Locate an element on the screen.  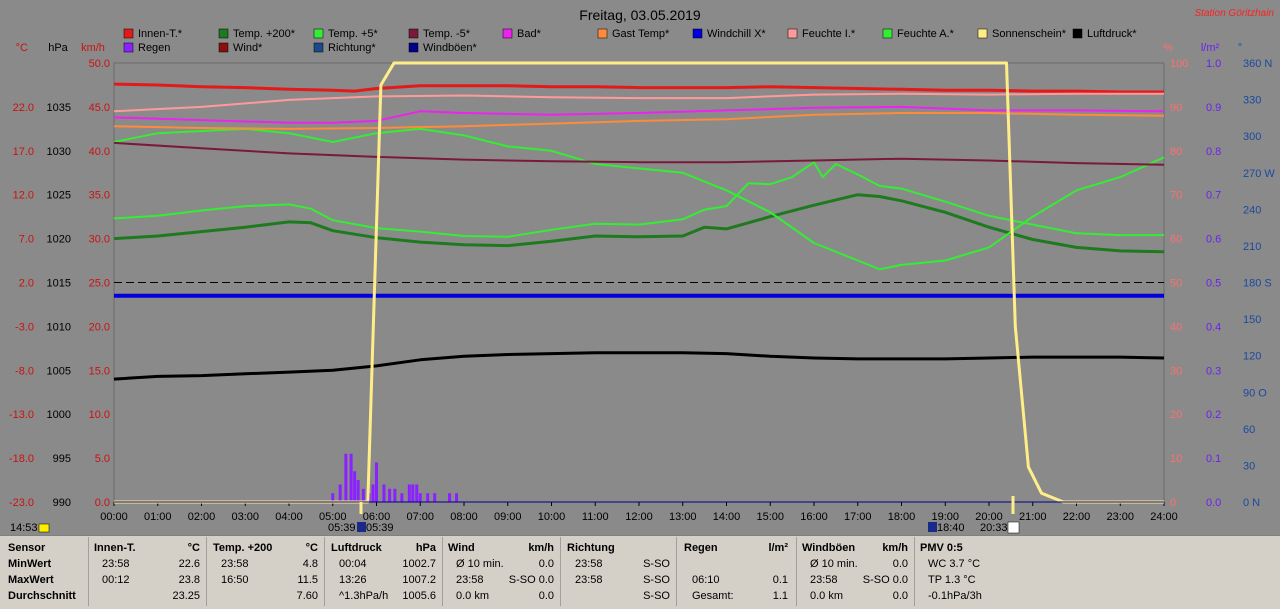
deg-tick: 30 is located at coordinates (1249, 466).